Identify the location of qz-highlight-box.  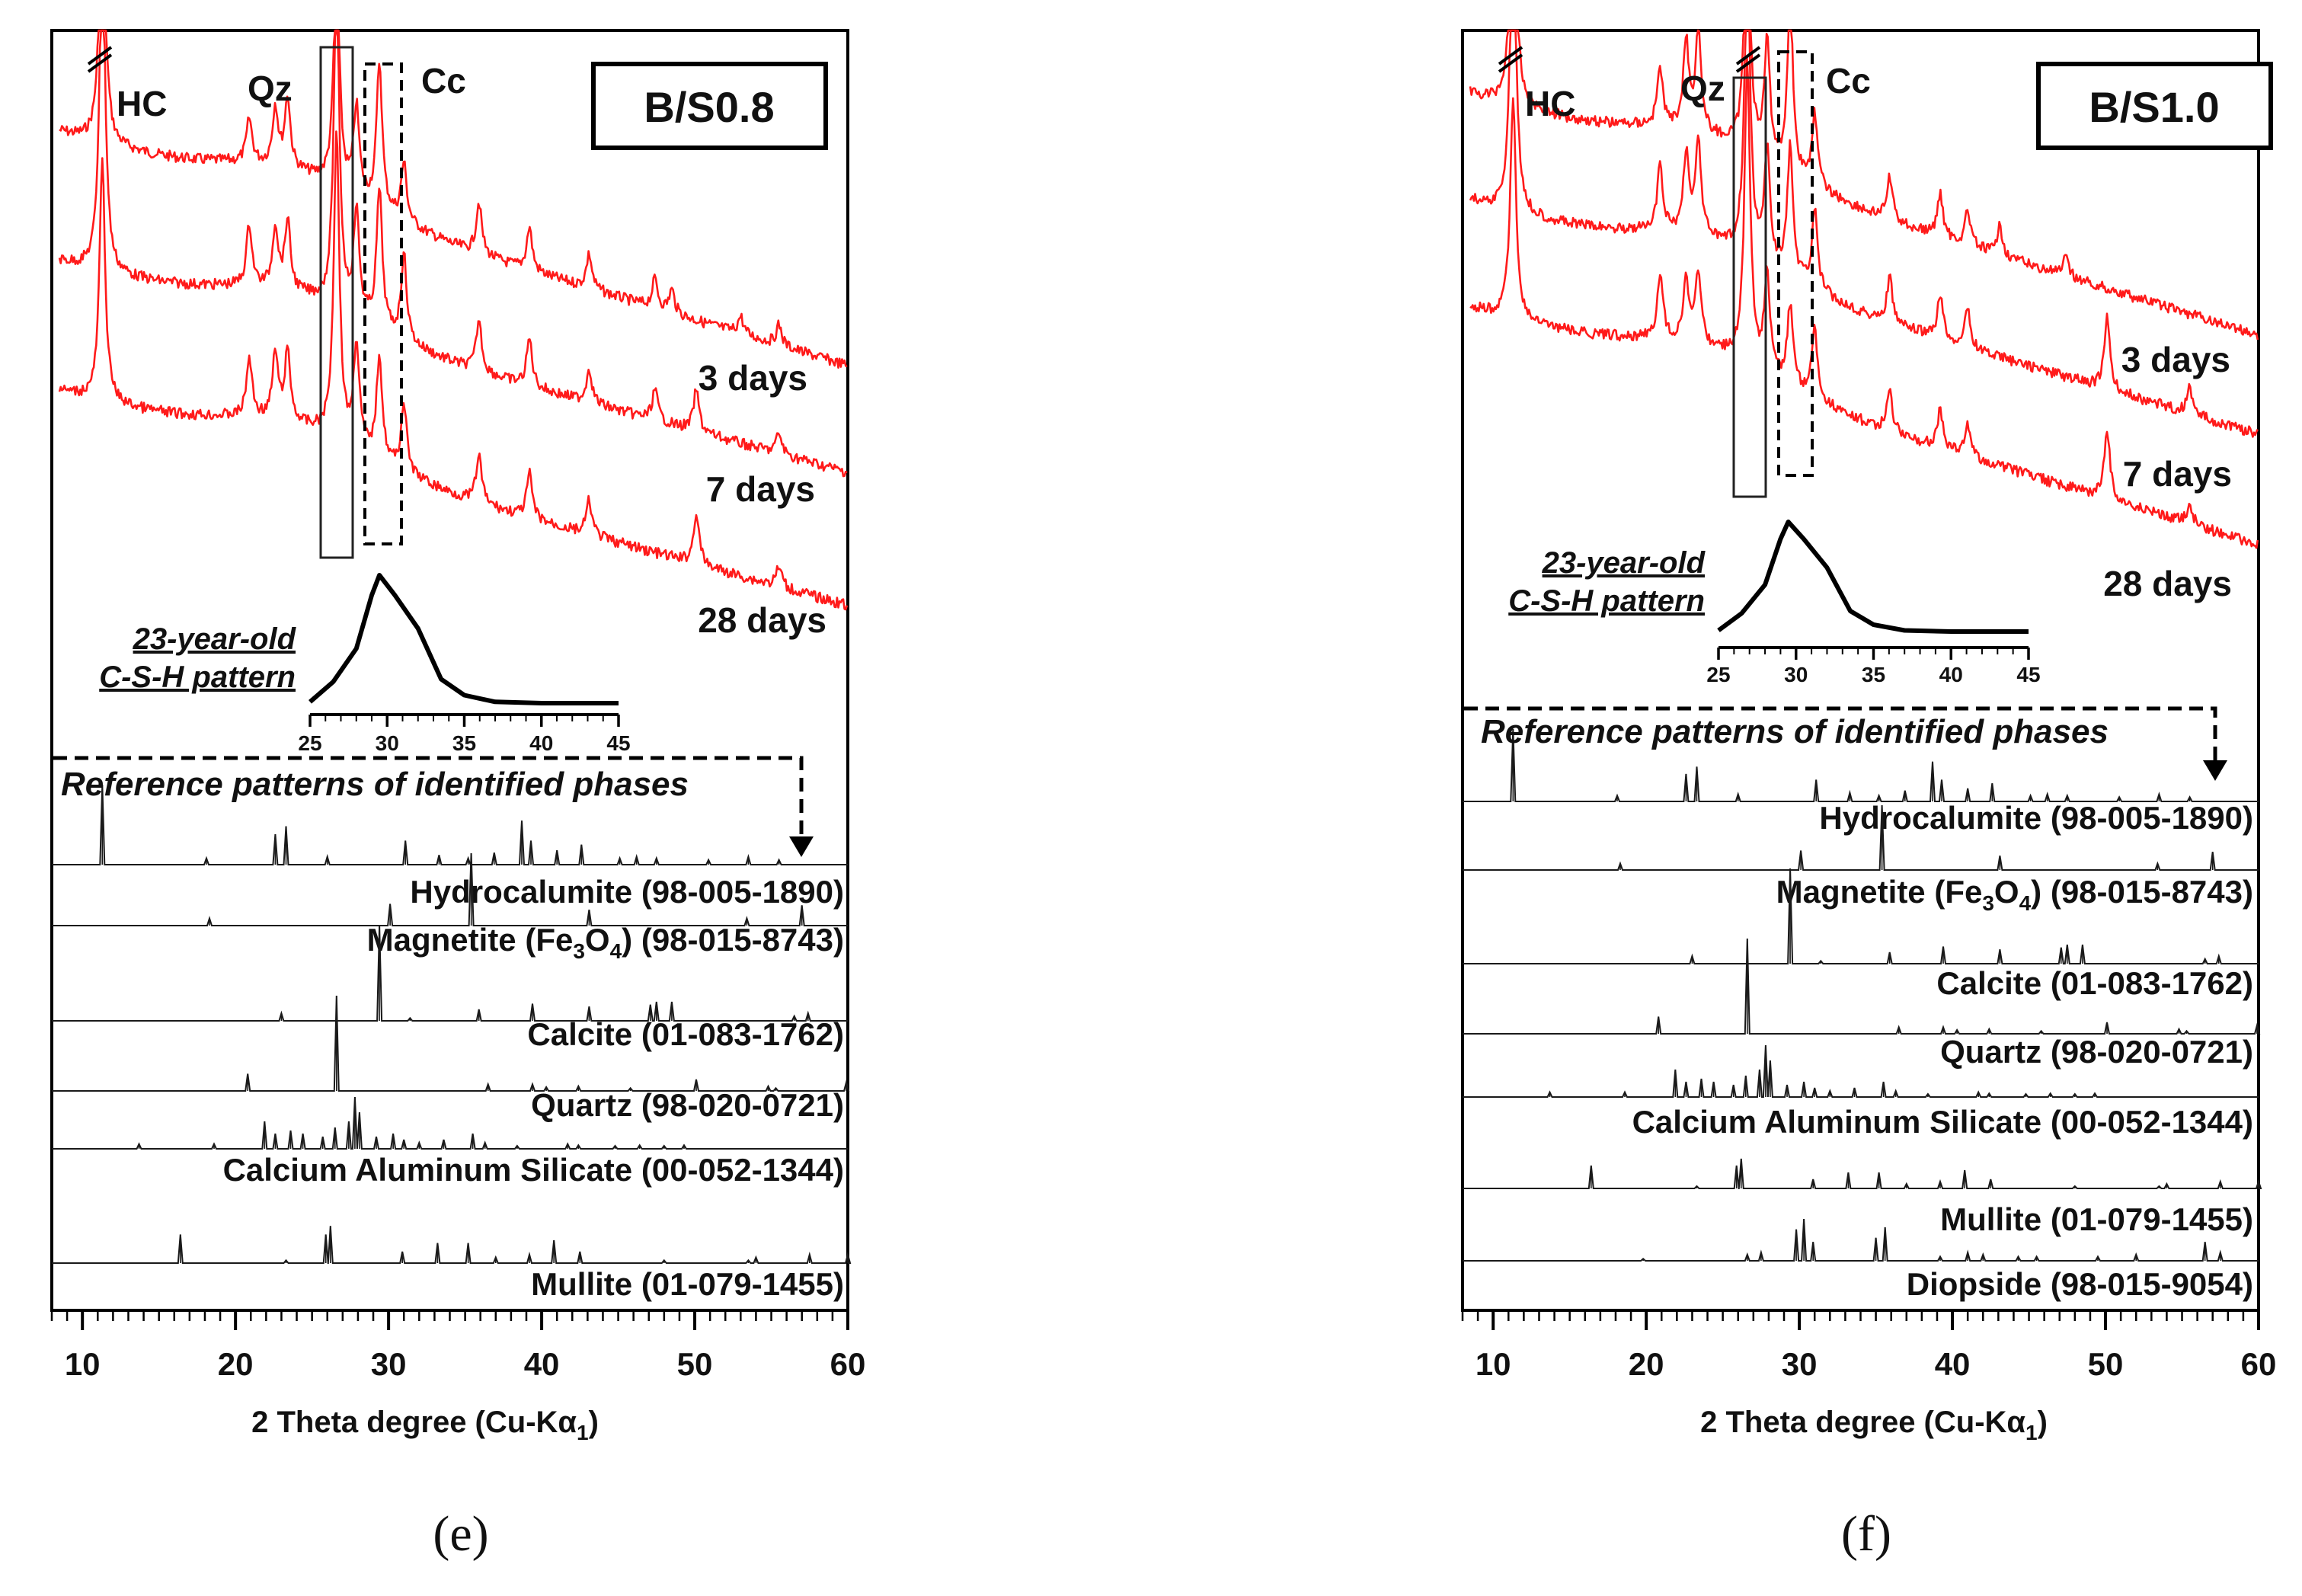
(336, 302).